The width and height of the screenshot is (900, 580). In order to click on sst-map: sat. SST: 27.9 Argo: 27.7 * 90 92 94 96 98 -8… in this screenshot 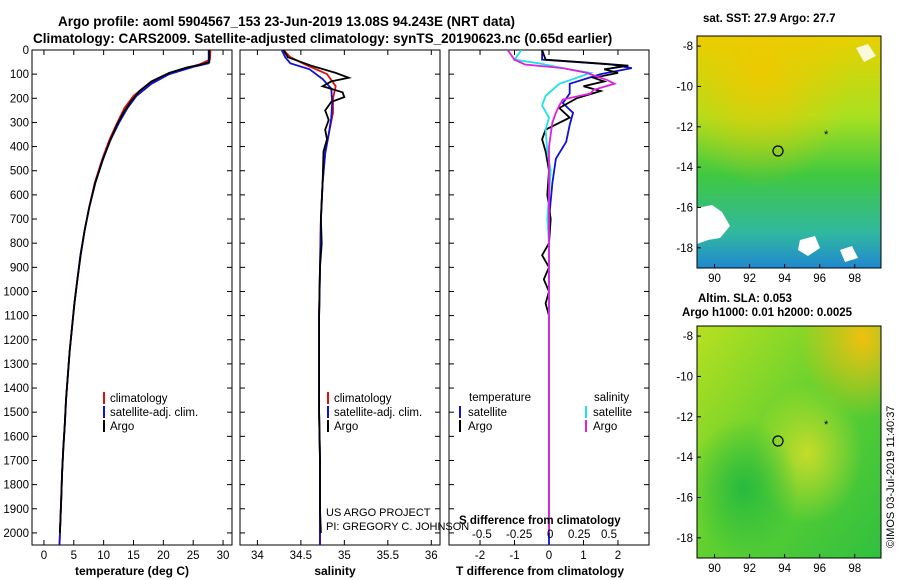, I will do `click(779, 149)`.